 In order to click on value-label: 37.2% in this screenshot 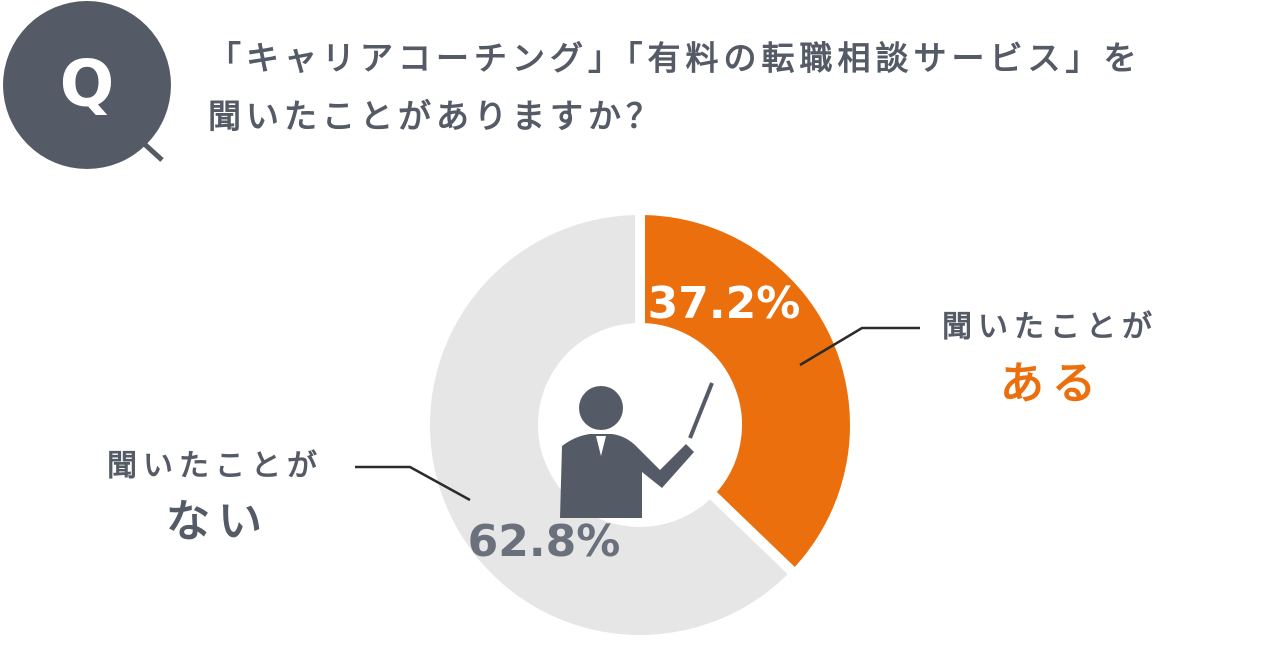, I will do `click(724, 303)`.